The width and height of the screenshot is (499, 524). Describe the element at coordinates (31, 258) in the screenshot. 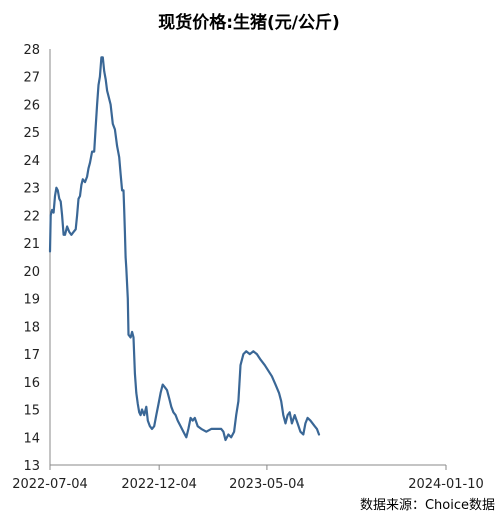

I see `y-axis-ticks: 13 14 15 16 17 18 19 20 21 22 23 24 25 26 27 28` at that location.